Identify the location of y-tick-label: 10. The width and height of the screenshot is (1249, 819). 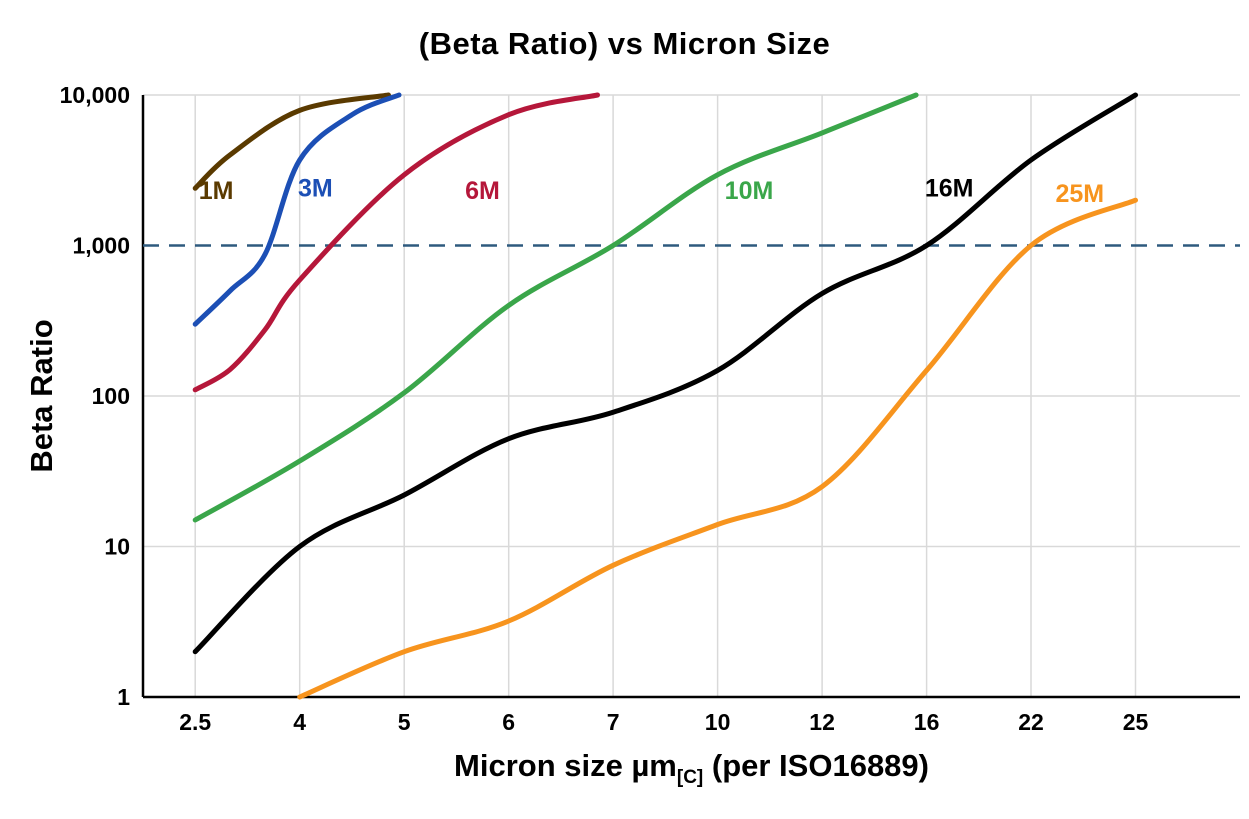
(117, 547).